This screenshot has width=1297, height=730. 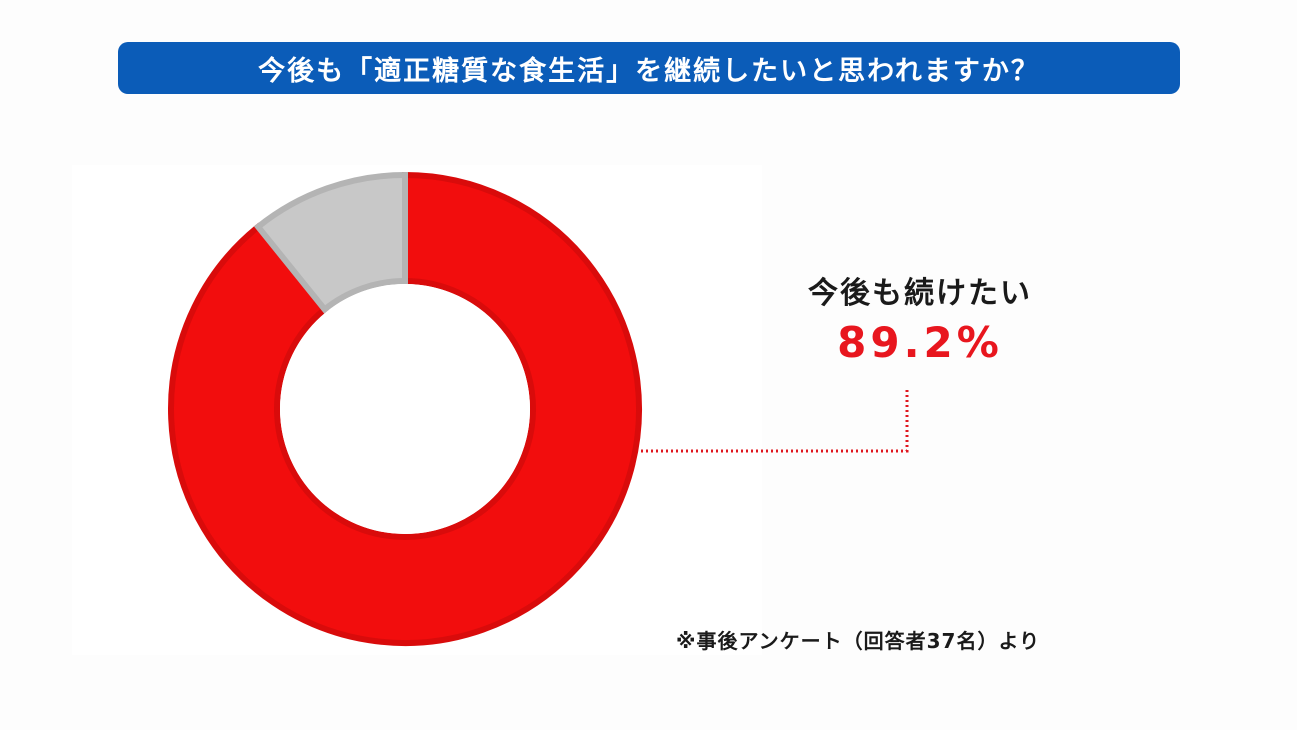 What do you see at coordinates (649, 71) in the screenshot?
I see `chart-title: 今後も「適正糖質な食生活」を継続したいと思われますか？` at bounding box center [649, 71].